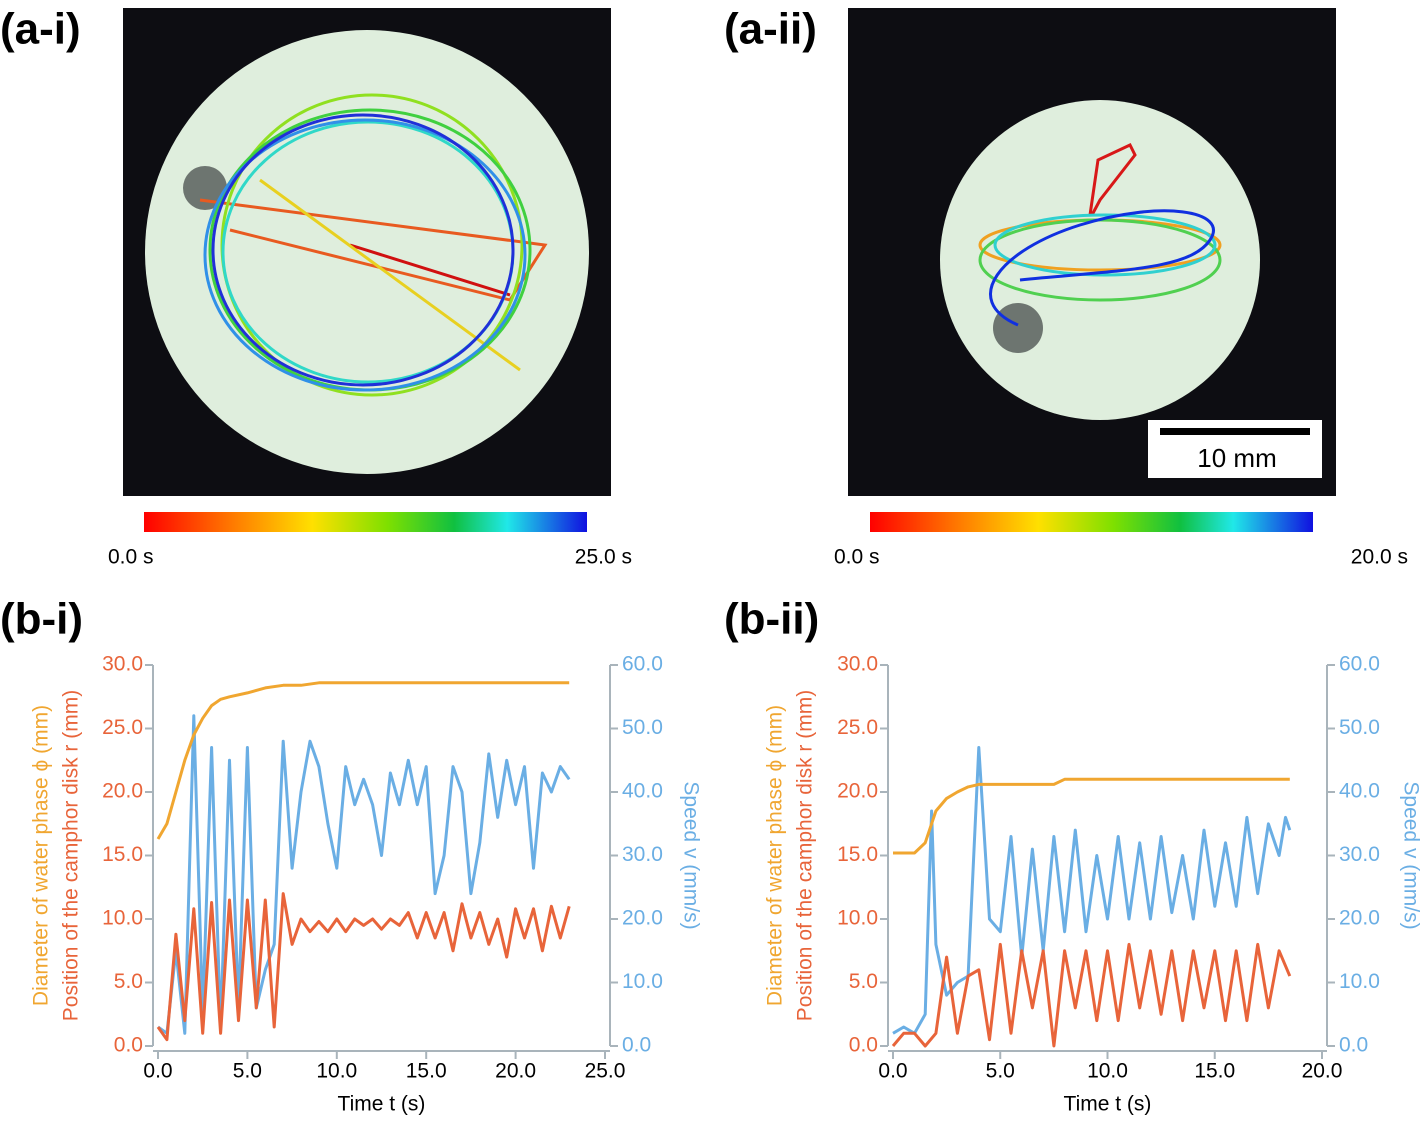  I want to click on x-tick-label: 25.0, so click(605, 1071).